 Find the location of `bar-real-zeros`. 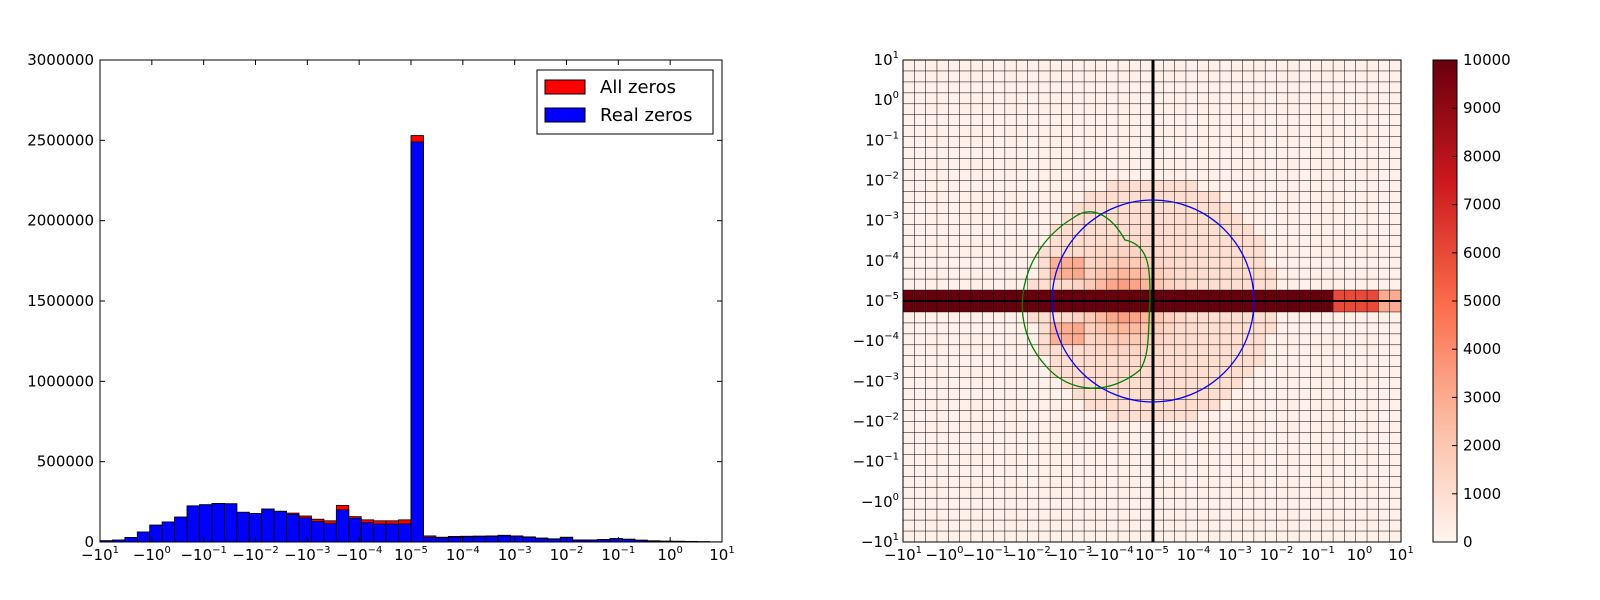

bar-real-zeros is located at coordinates (206, 523).